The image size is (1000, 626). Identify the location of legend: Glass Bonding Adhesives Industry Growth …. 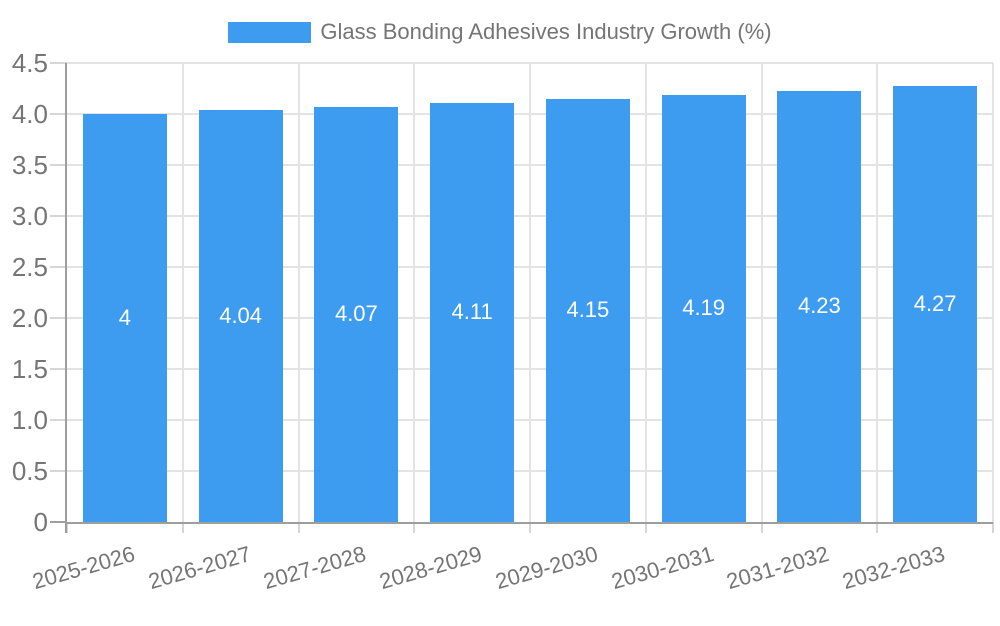
(500, 32).